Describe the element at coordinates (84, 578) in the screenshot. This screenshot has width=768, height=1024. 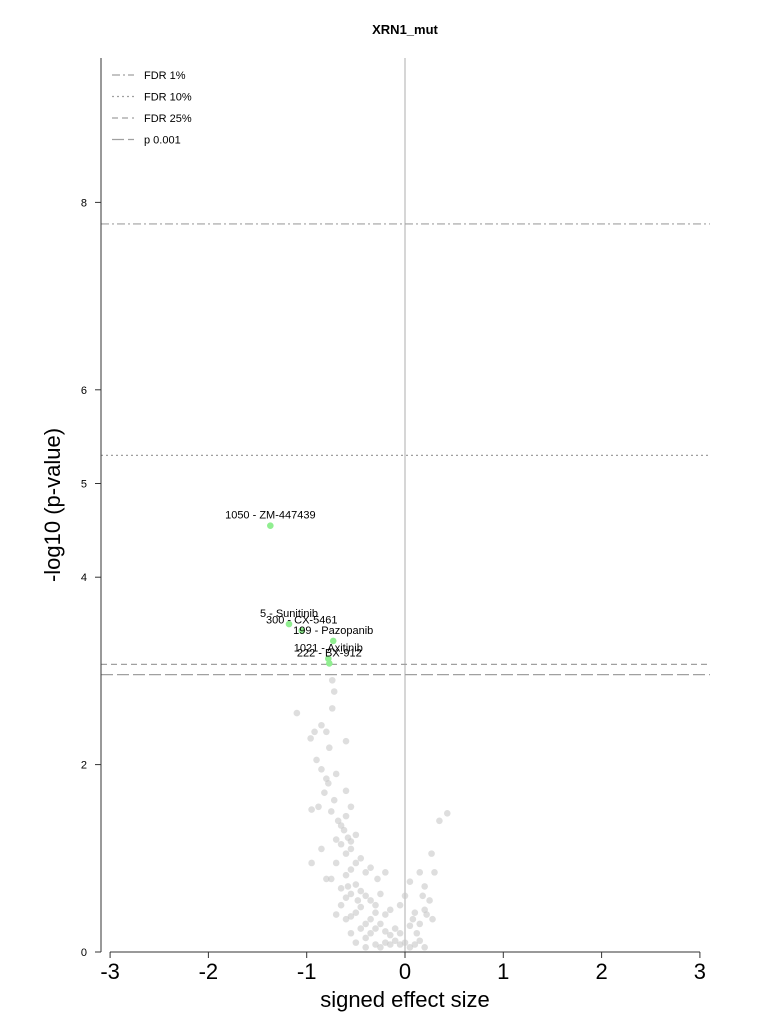
I see `y-tick-label: 4` at that location.